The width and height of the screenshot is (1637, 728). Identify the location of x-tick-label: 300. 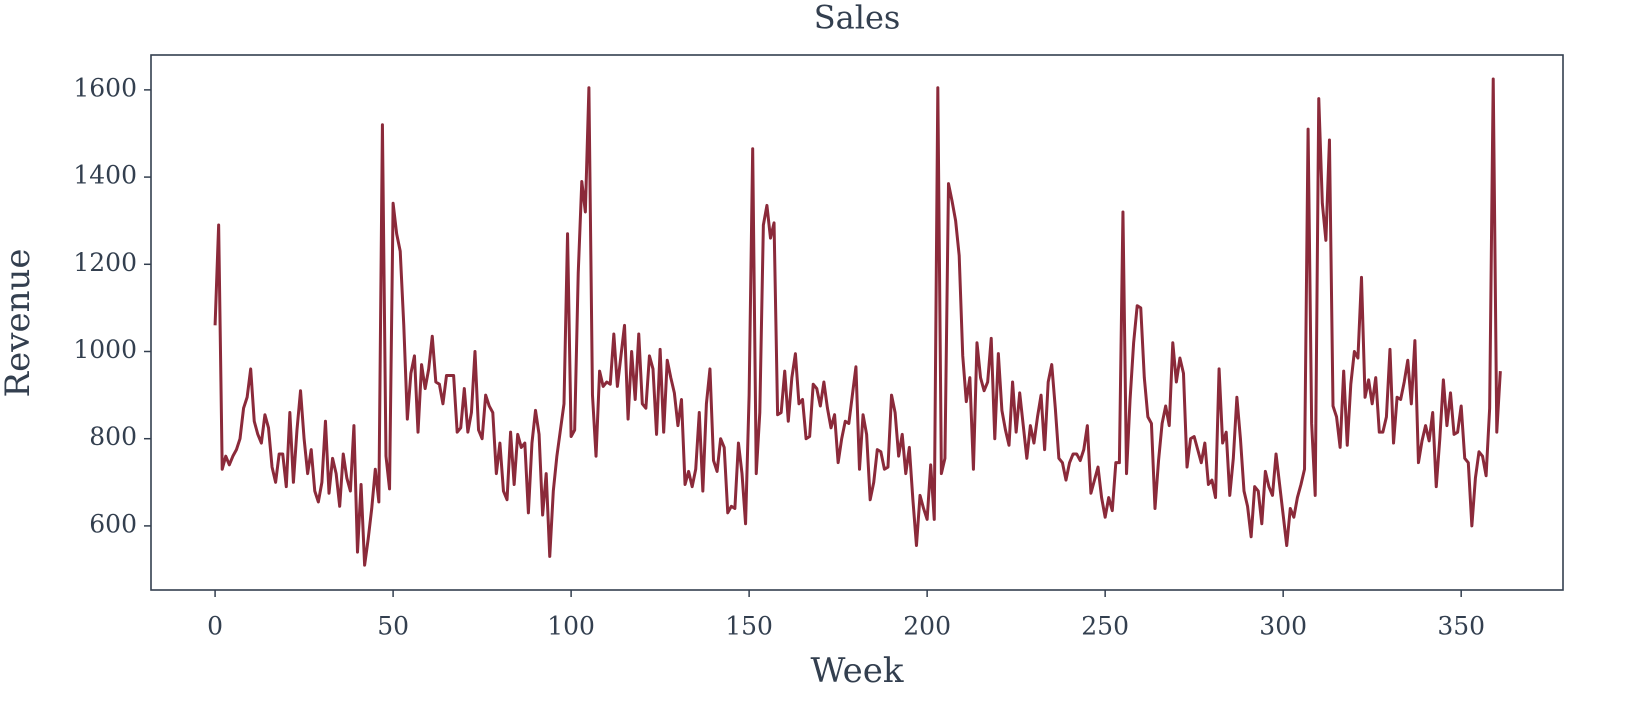
(1283, 626).